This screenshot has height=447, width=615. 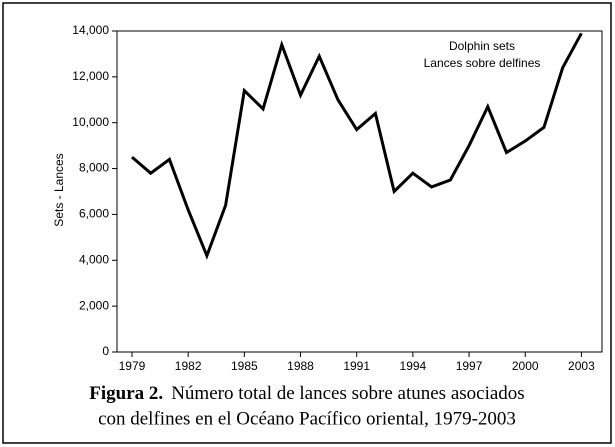 I want to click on x-tick-label: 1979, so click(x=132, y=366).